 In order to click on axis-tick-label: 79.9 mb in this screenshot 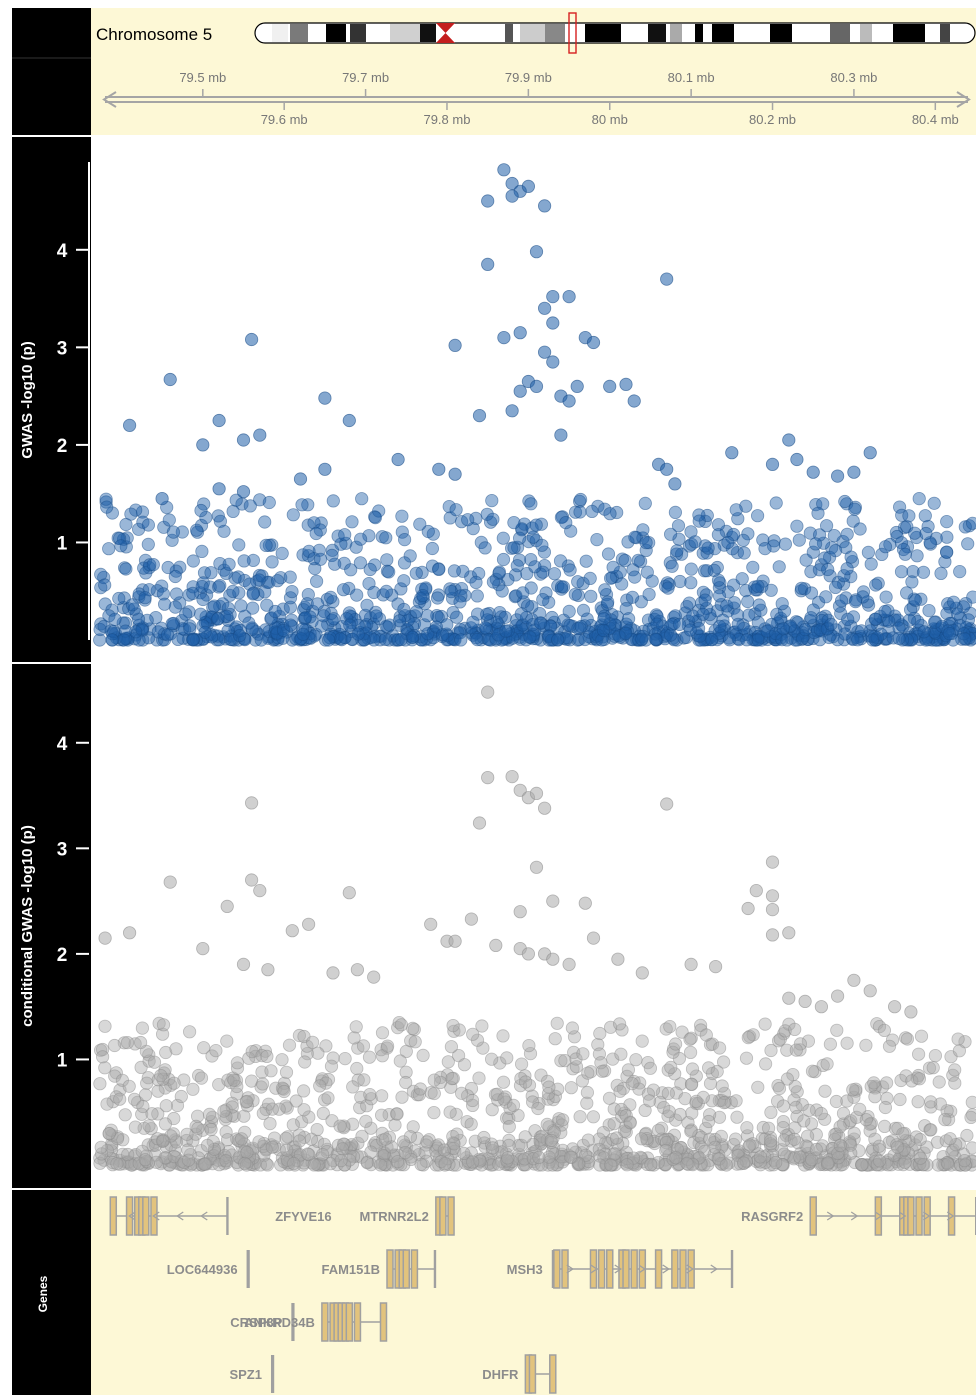, I will do `click(528, 77)`.